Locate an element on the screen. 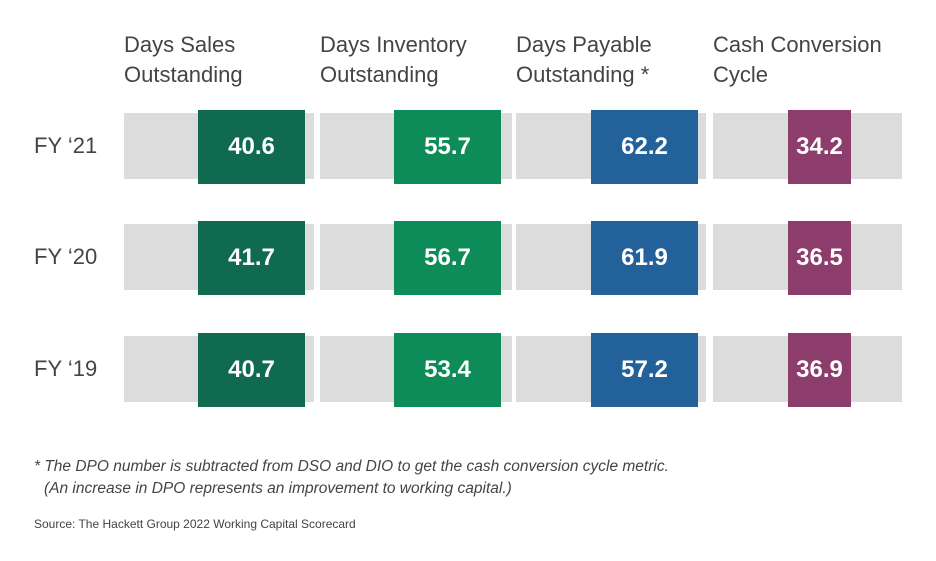 The image size is (936, 561). column-header-line-1: Days Sales is located at coordinates (180, 44).